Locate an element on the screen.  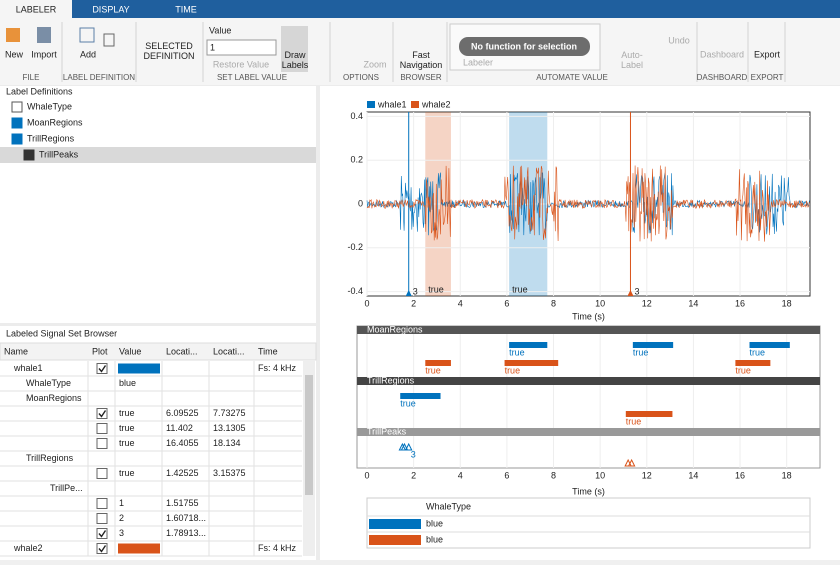
tab: DISPLAY is located at coordinates (110, 9).